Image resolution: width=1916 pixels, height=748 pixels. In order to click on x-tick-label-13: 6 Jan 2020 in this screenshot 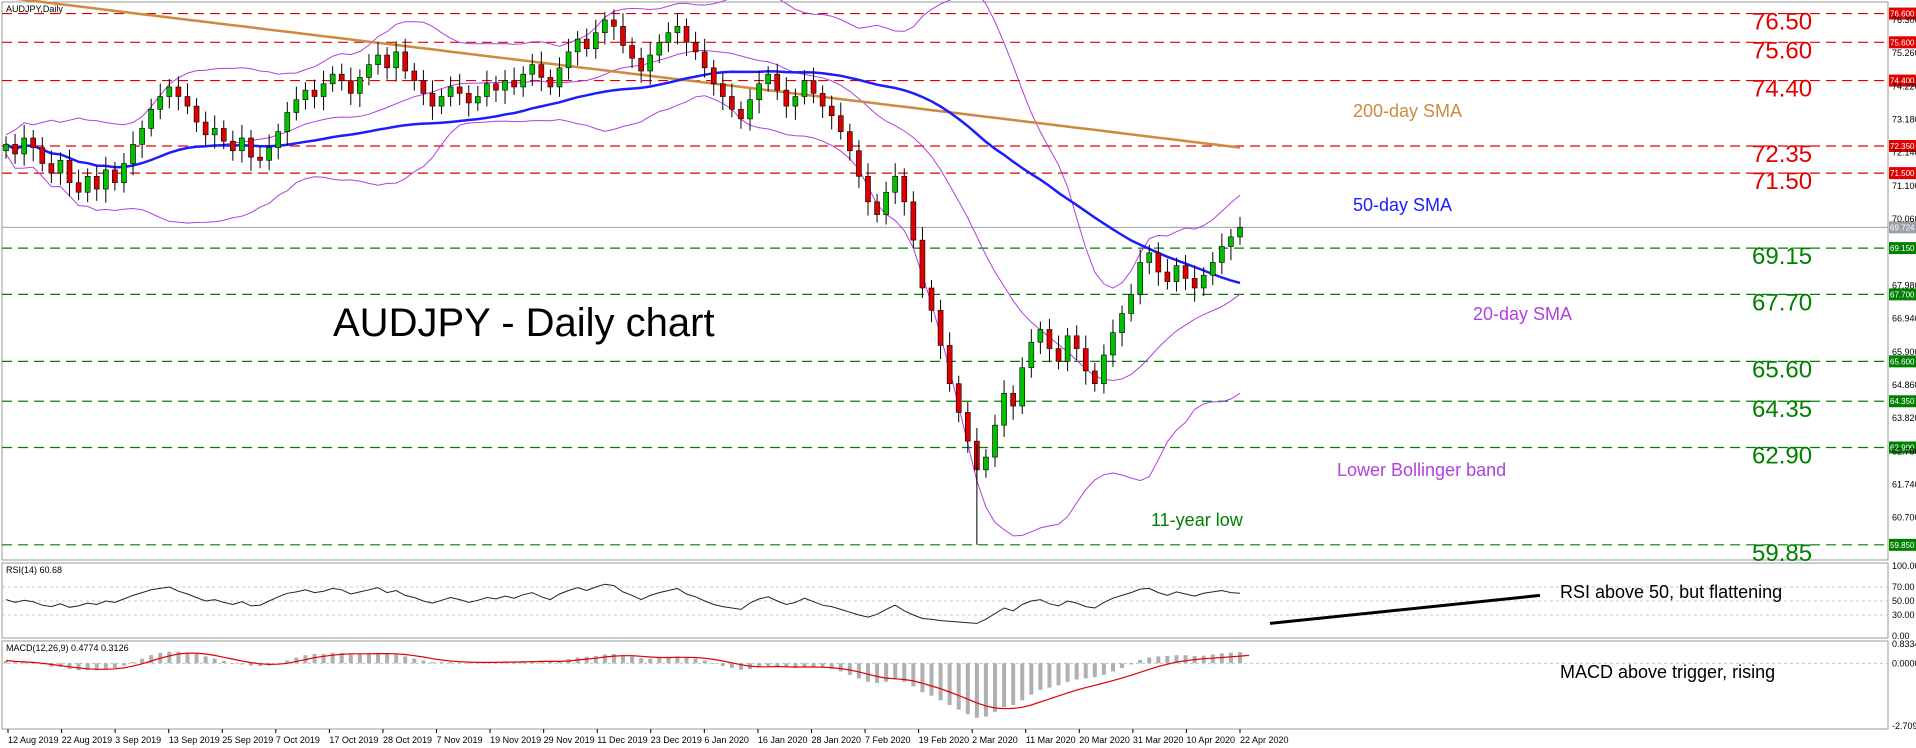, I will do `click(726, 740)`.